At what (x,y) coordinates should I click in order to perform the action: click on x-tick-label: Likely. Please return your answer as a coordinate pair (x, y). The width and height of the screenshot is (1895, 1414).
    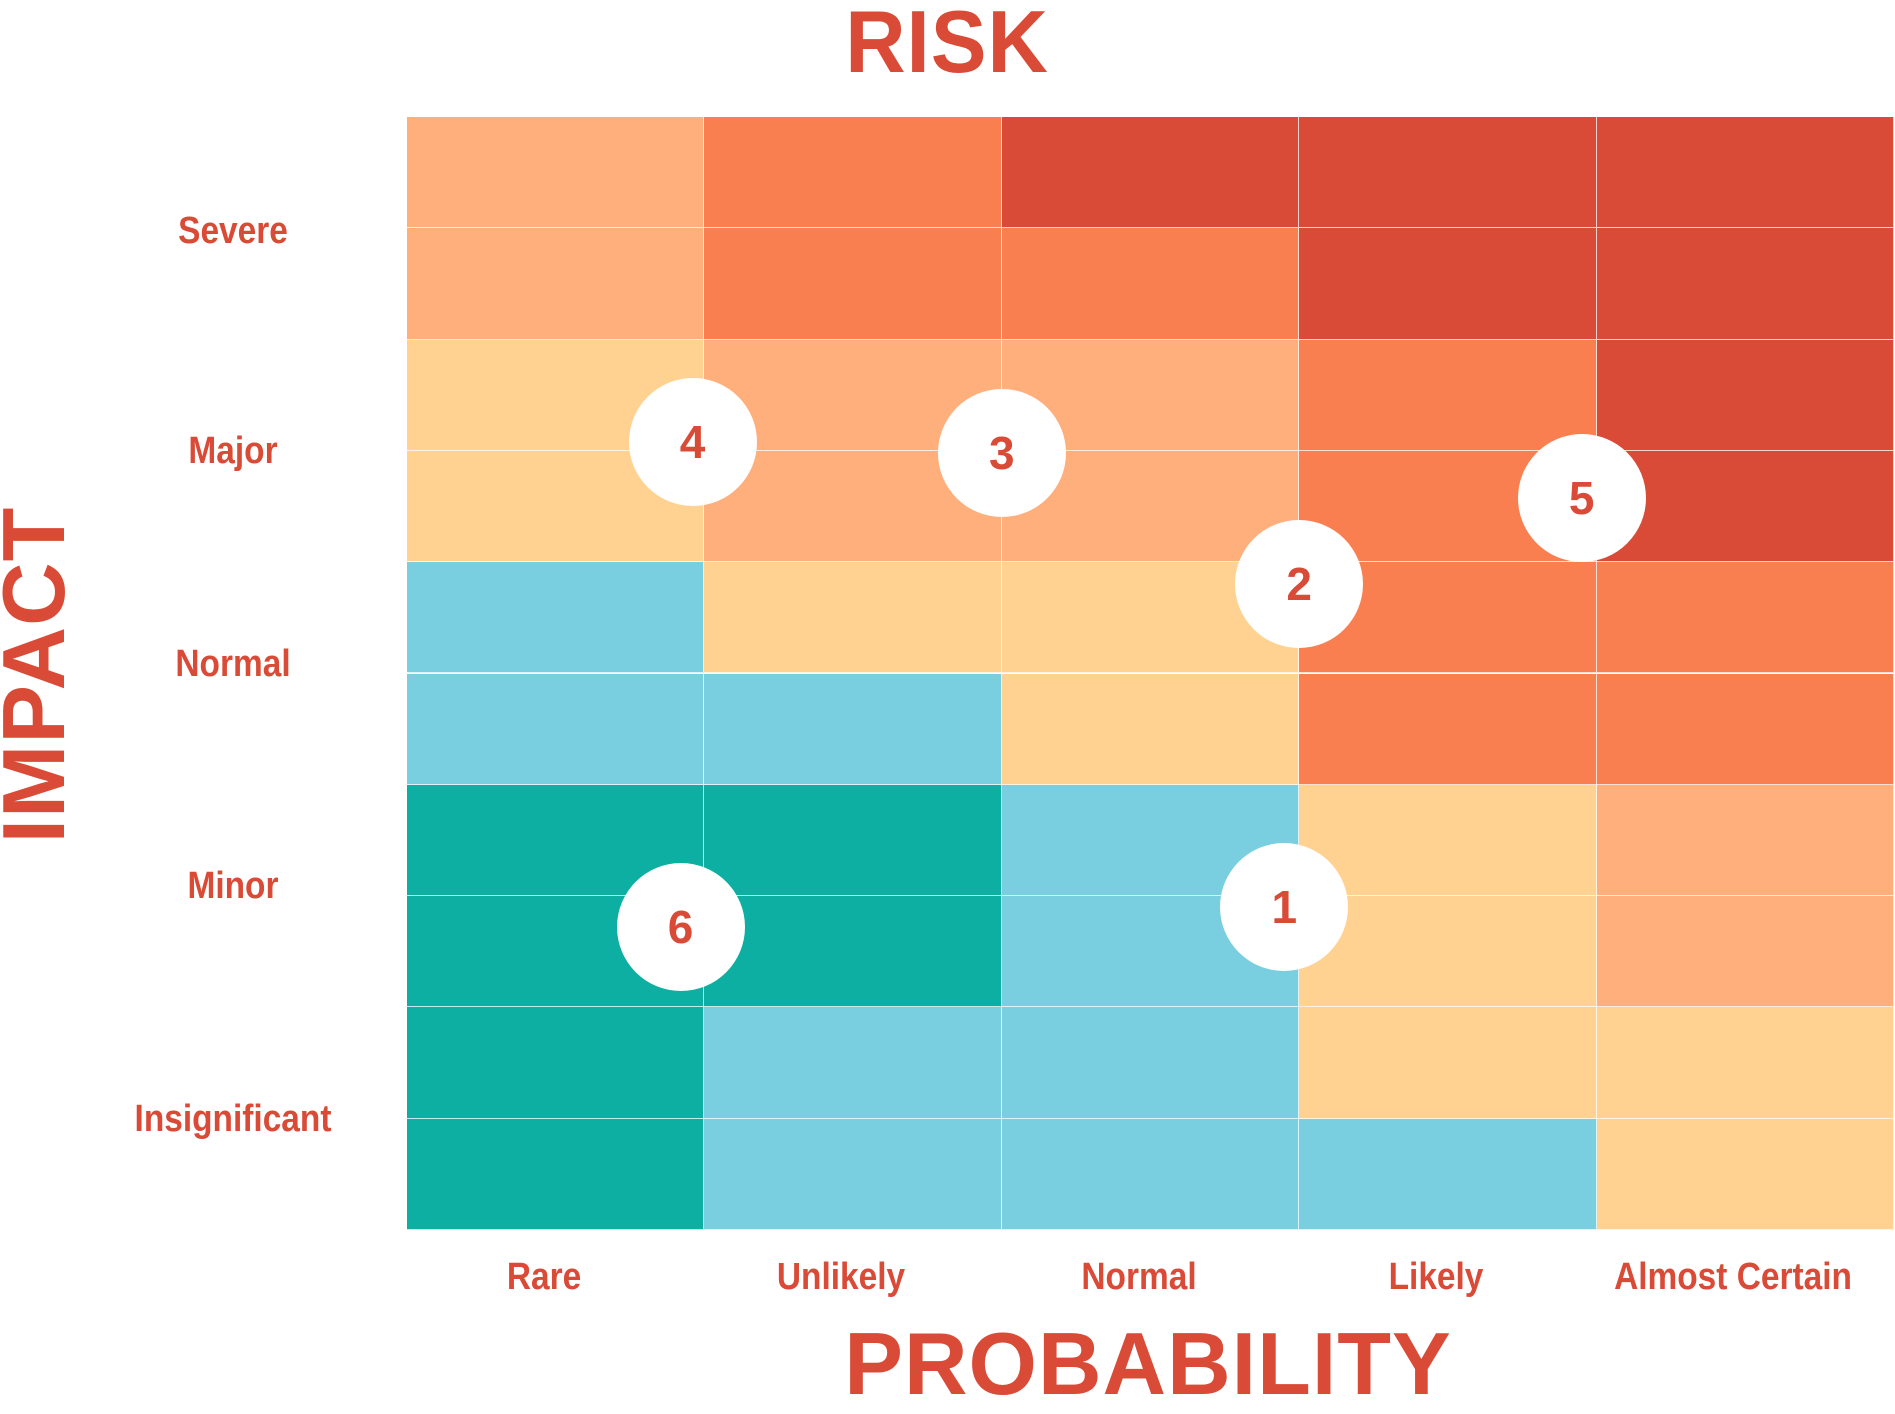
    Looking at the image, I should click on (1436, 1277).